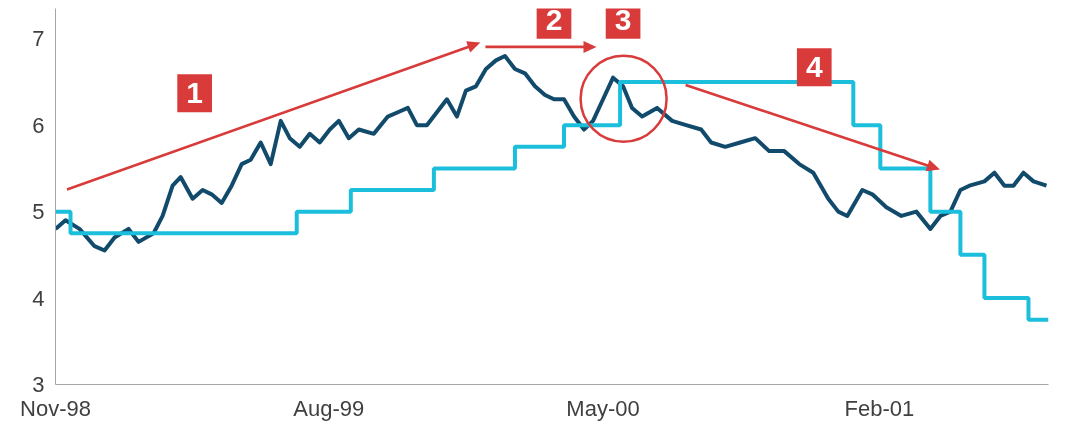 This screenshot has height=428, width=1066. What do you see at coordinates (554, 19) in the screenshot?
I see `annotation: 2` at bounding box center [554, 19].